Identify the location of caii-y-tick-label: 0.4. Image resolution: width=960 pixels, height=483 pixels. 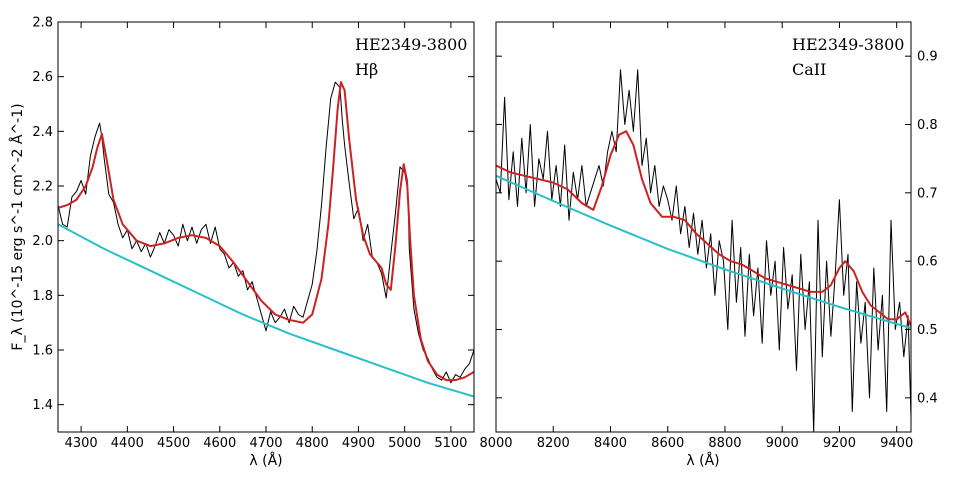
(927, 398).